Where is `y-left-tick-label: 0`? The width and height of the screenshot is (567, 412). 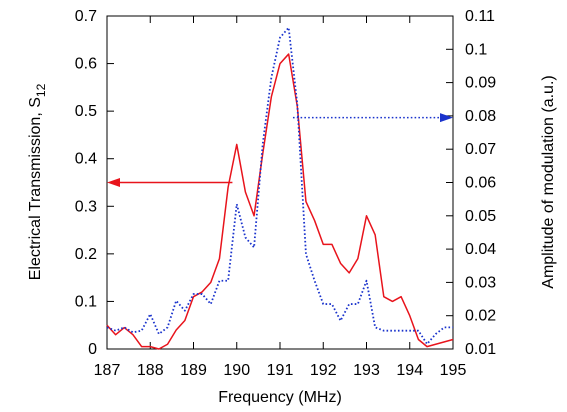
y-left-tick-label: 0 is located at coordinates (92, 349).